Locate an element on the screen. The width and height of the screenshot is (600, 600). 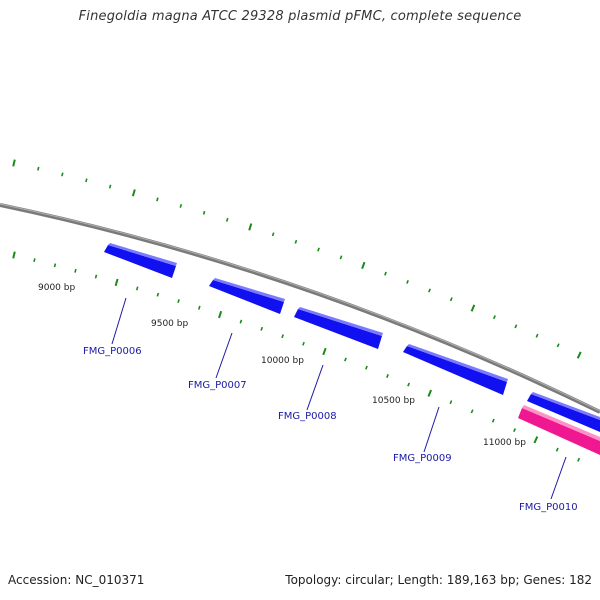
gene-block-reverse is located at coordinates (559, 430).